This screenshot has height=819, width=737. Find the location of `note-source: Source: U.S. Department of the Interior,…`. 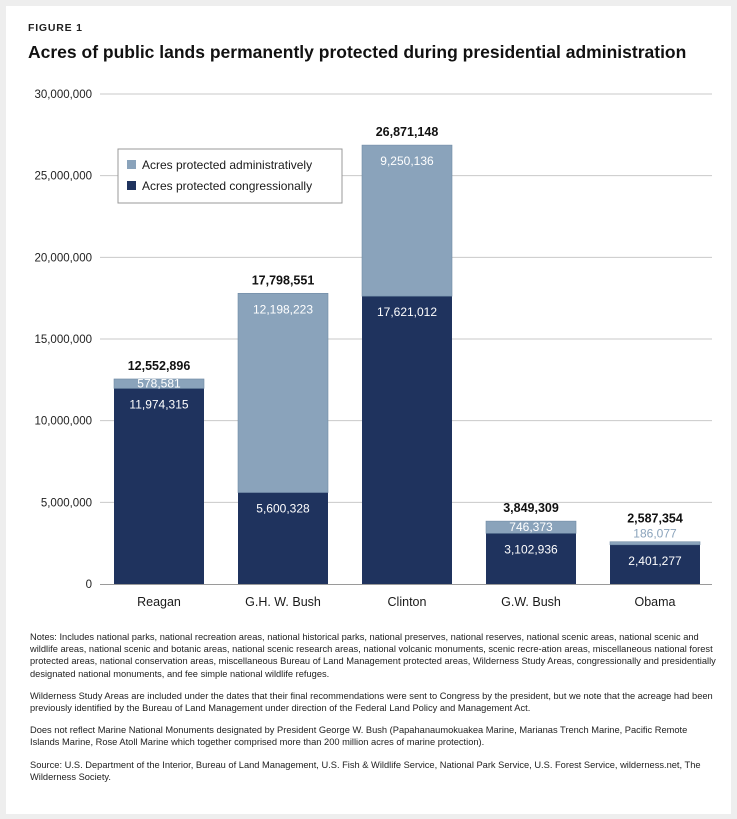

note-source: Source: U.S. Department of the Interior,… is located at coordinates (365, 770).